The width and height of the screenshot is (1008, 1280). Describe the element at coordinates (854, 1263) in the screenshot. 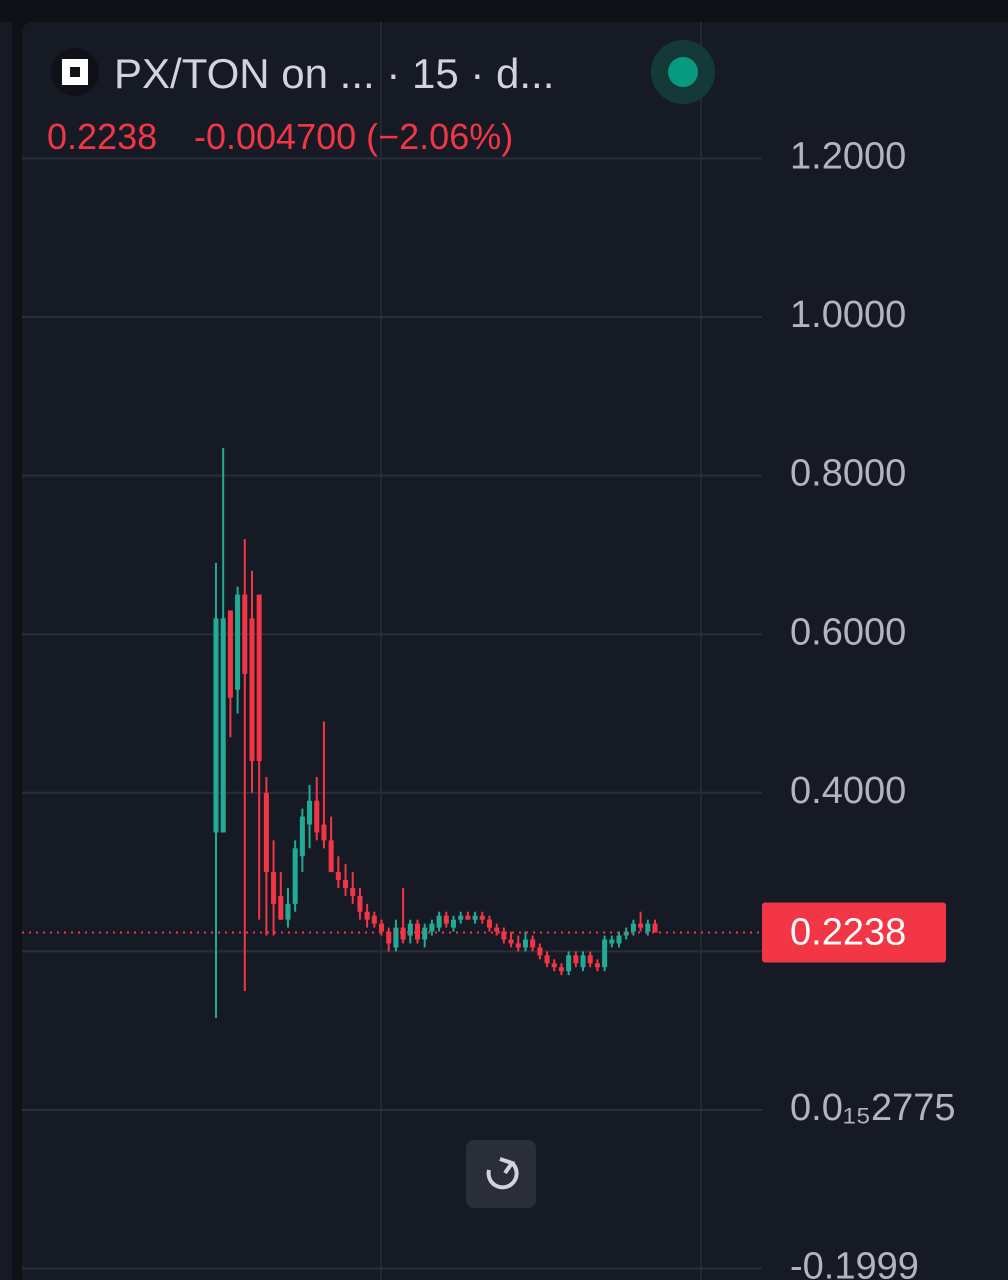

I see `y-tick-label: -0.1999` at that location.